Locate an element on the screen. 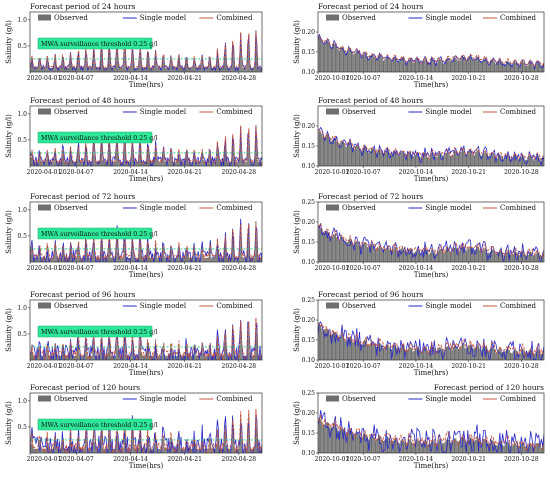 The image size is (550, 483). x-tick-label: 2020-10-14 is located at coordinates (416, 172).